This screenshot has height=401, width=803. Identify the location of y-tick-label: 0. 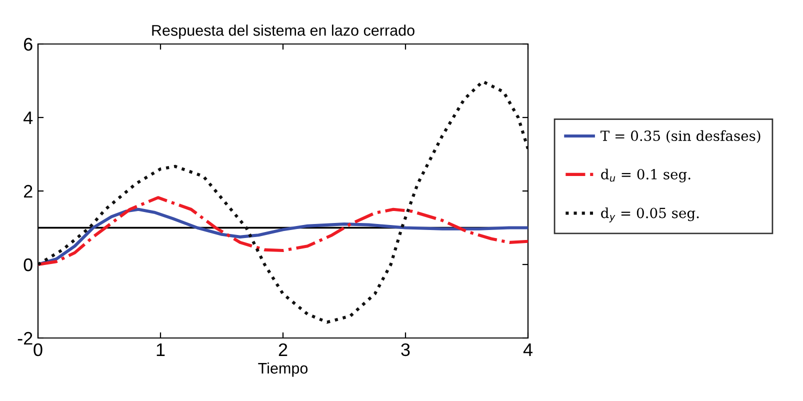
(28, 265).